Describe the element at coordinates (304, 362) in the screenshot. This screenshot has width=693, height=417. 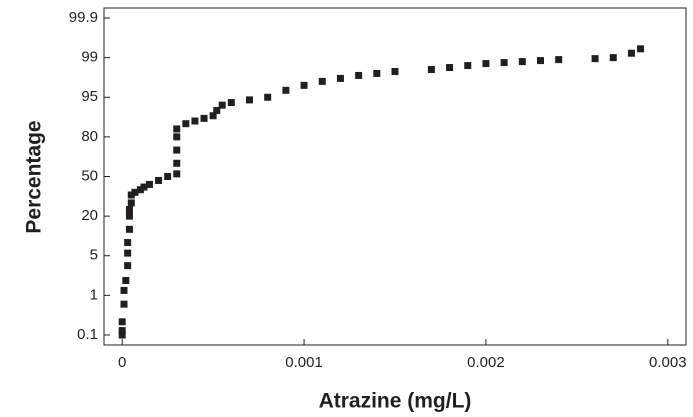
I see `x-tick-label: 0.001` at that location.